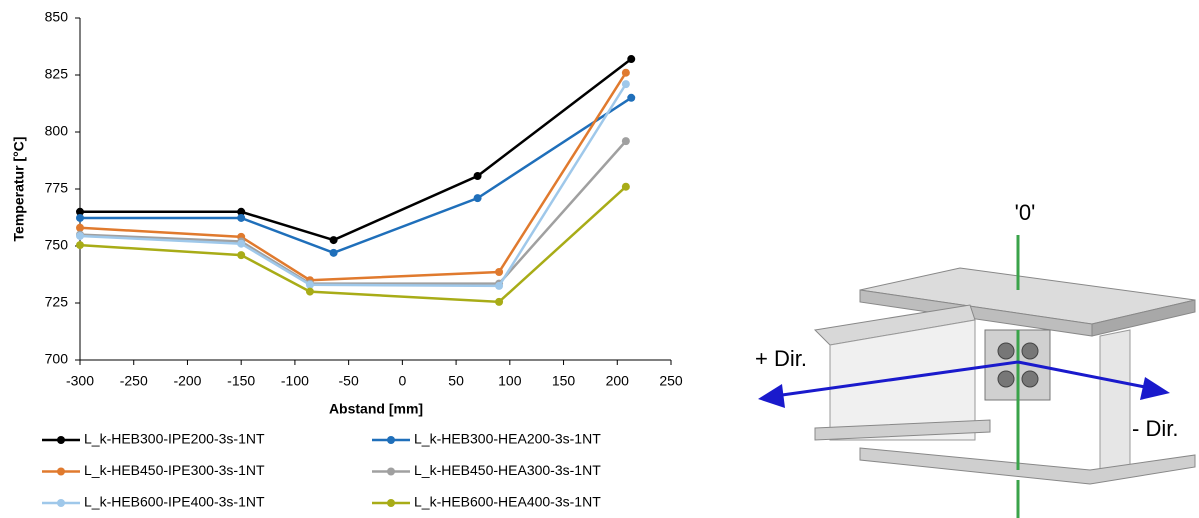 This screenshot has width=1199, height=518. I want to click on y-tick-label: 850, so click(57, 17).